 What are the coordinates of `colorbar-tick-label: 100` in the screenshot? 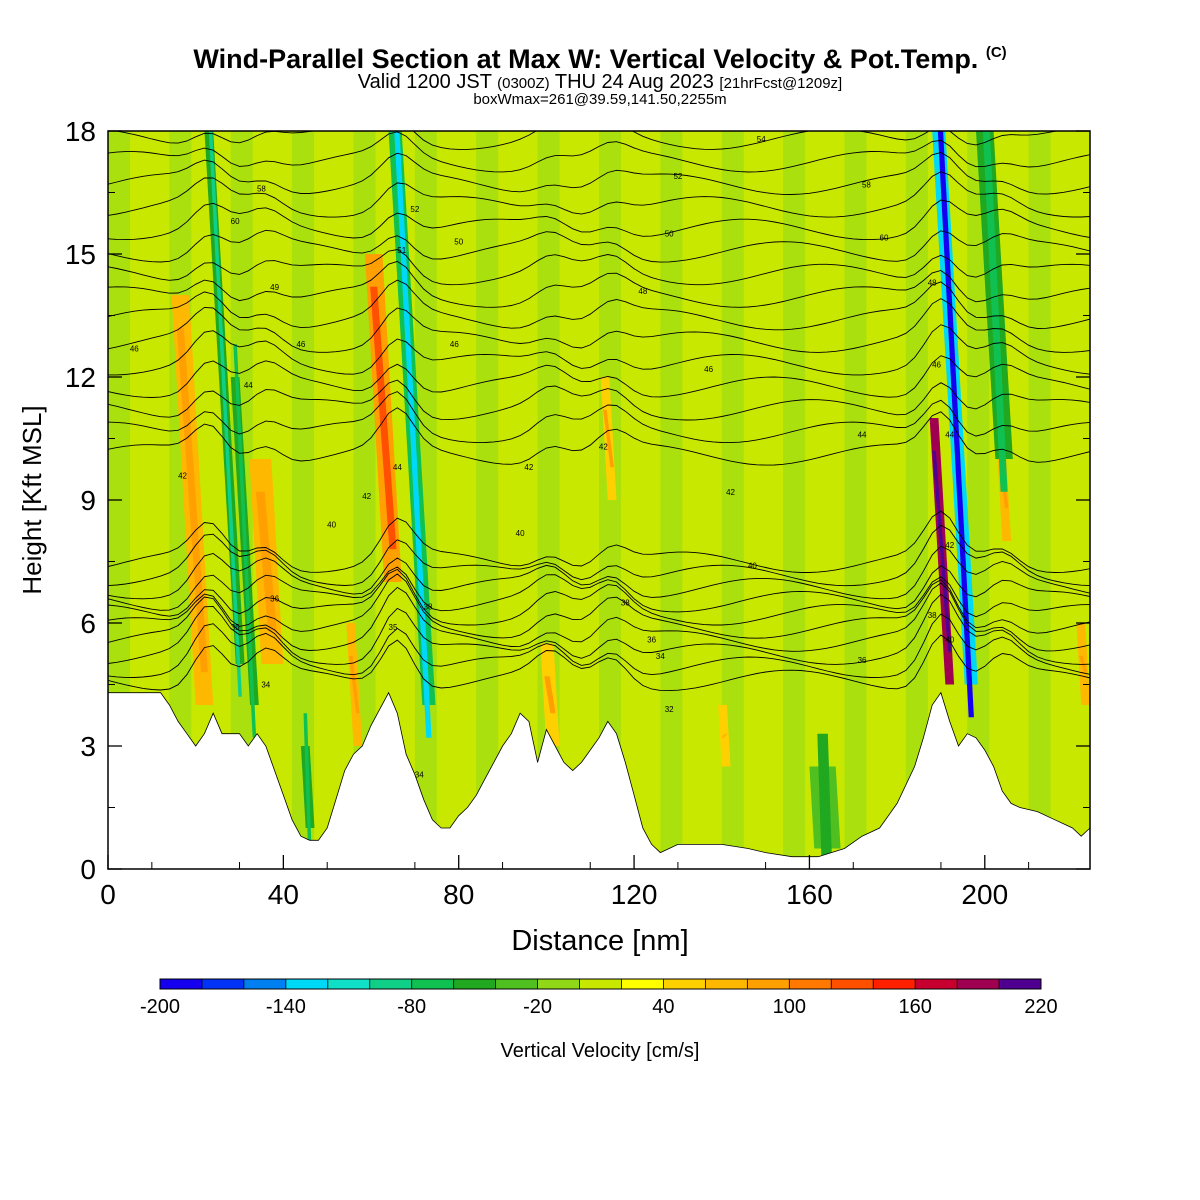 It's located at (789, 1007).